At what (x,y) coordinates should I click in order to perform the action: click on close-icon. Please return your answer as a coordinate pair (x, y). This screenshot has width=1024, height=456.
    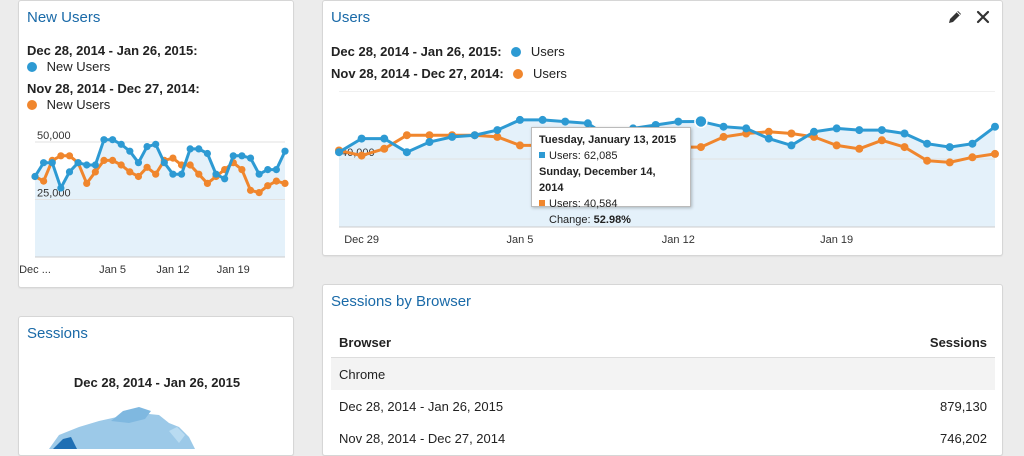
    Looking at the image, I should click on (983, 19).